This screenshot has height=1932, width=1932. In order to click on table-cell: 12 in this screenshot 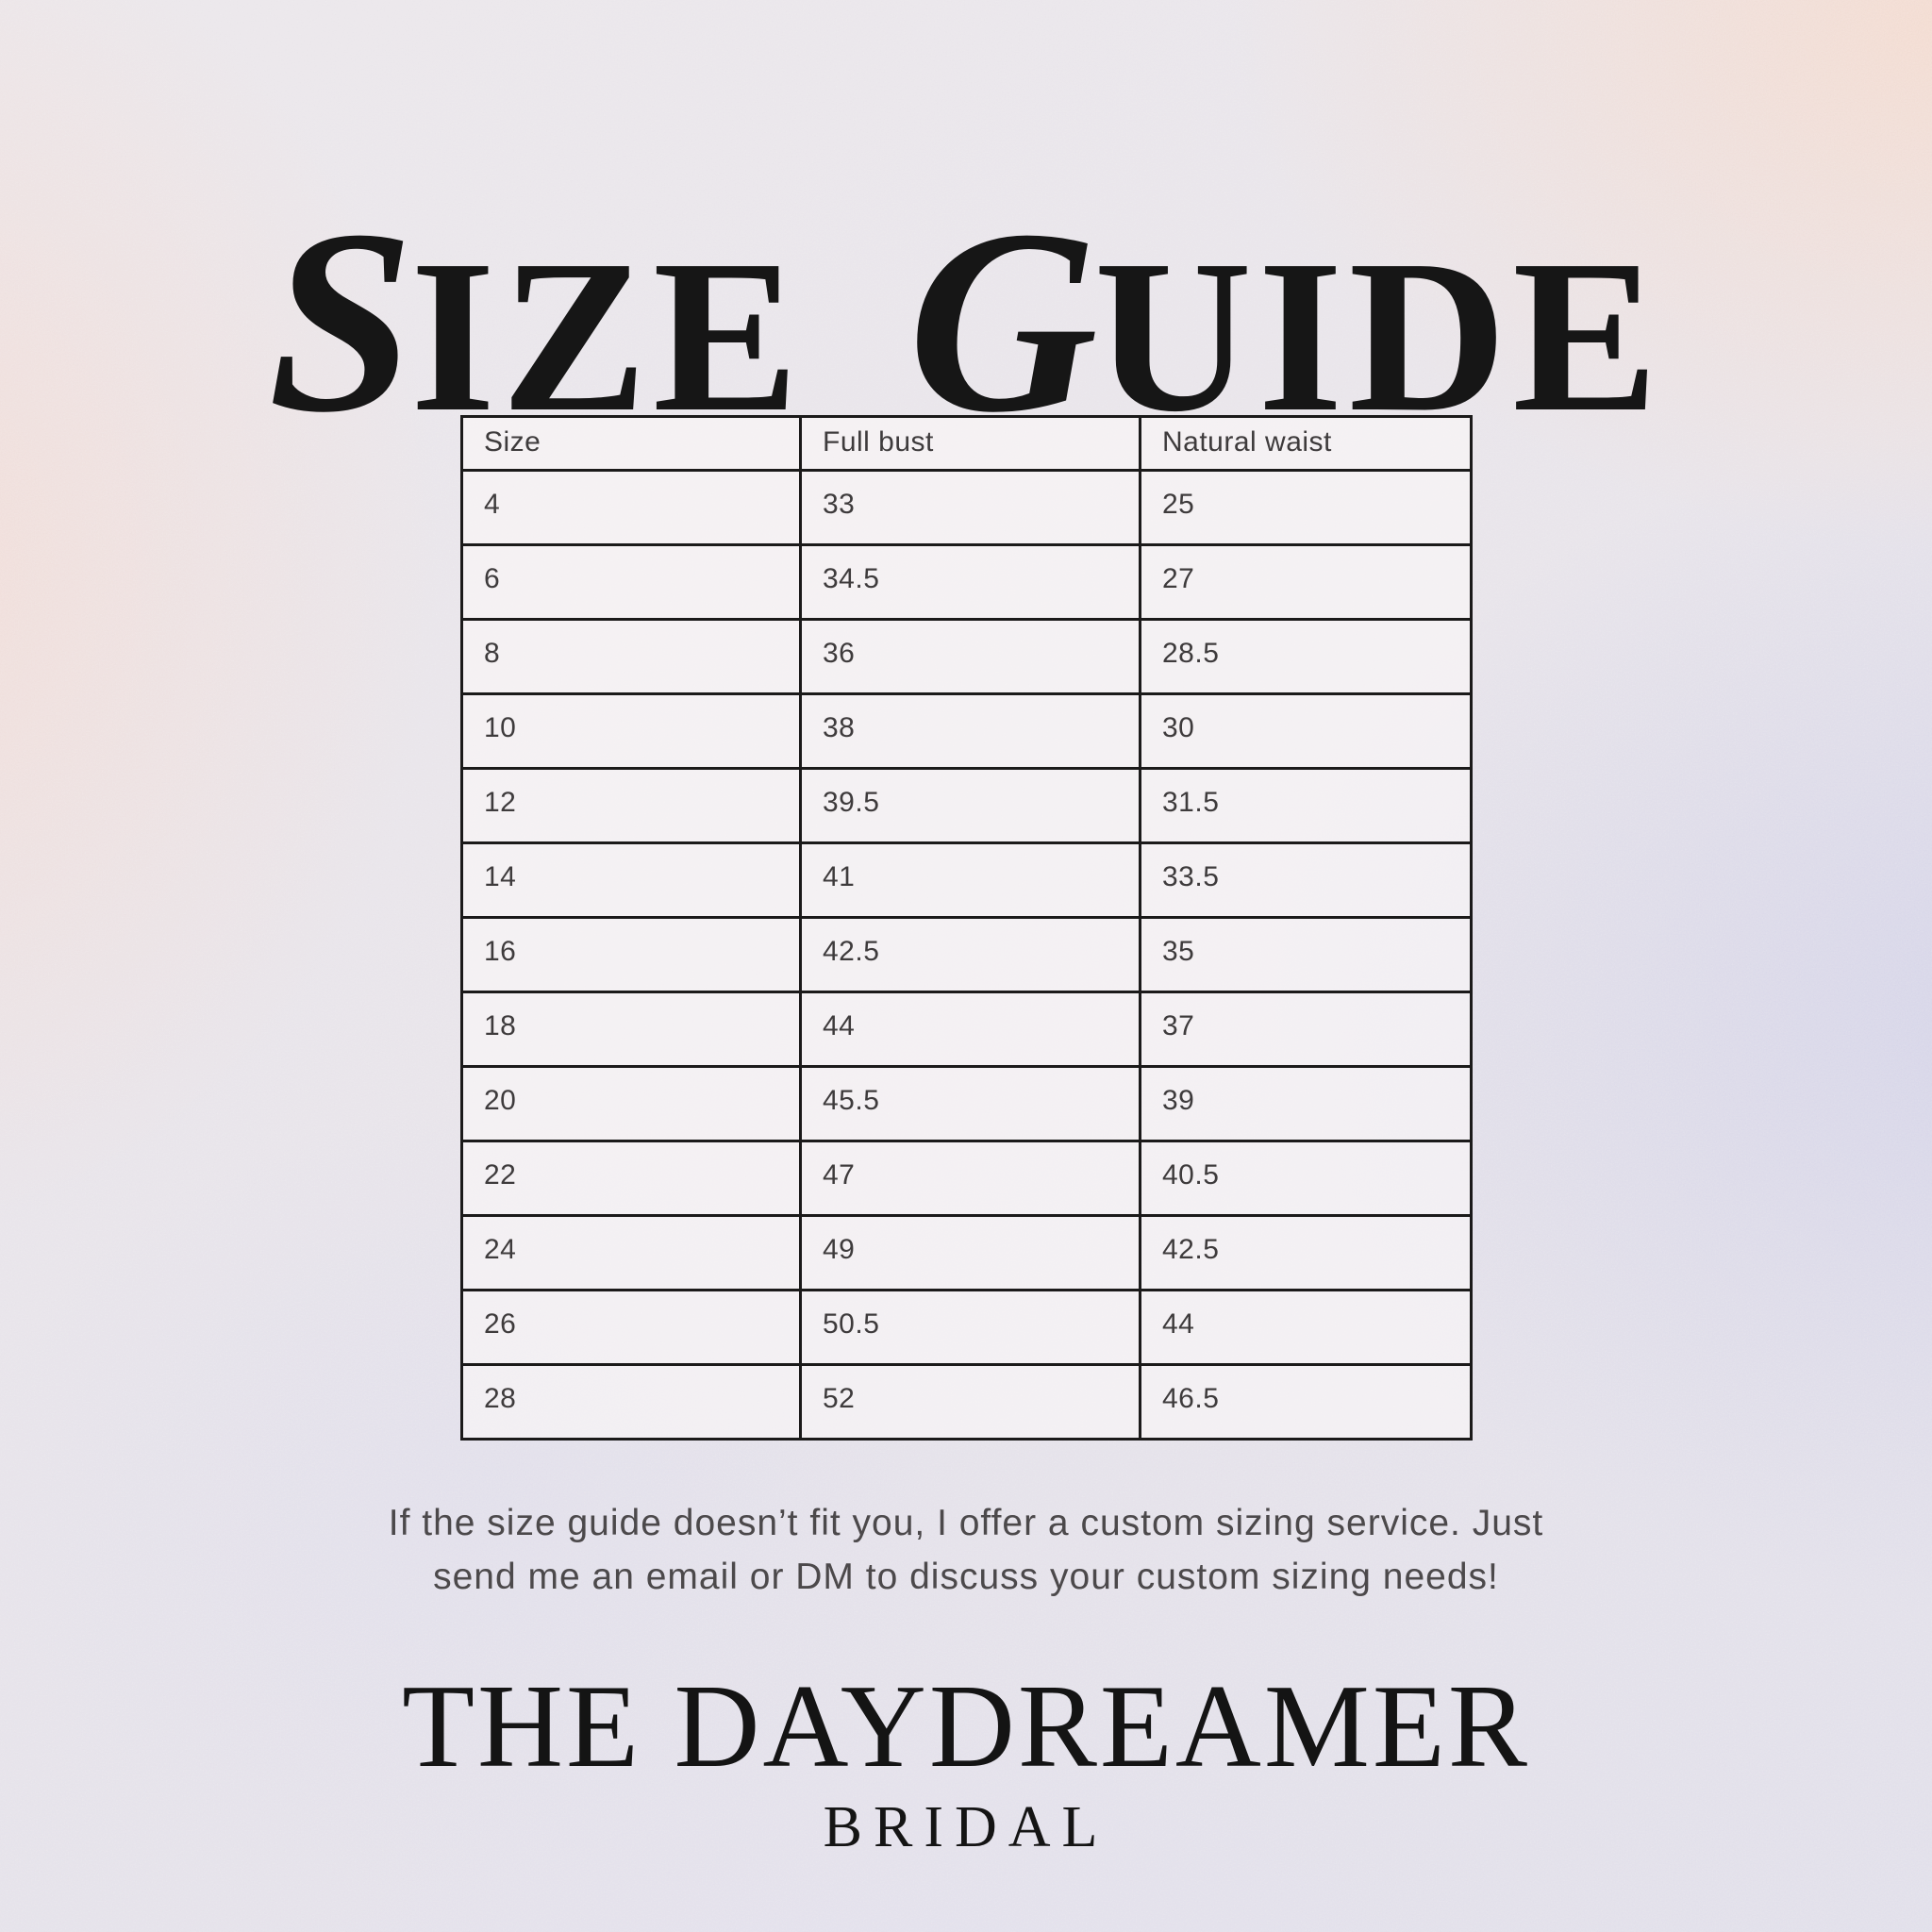, I will do `click(631, 806)`.